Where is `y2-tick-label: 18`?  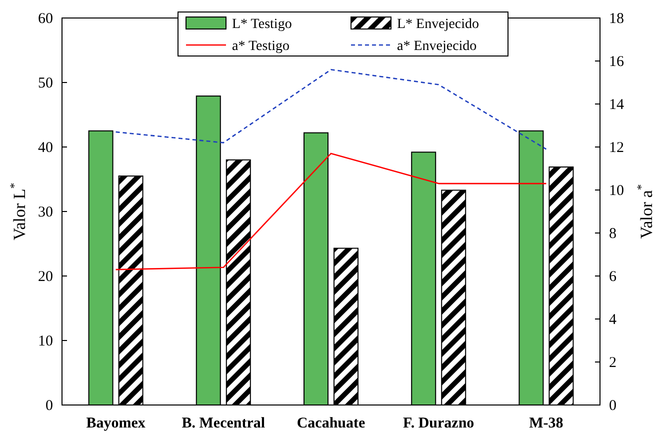 y2-tick-label: 18 is located at coordinates (616, 18).